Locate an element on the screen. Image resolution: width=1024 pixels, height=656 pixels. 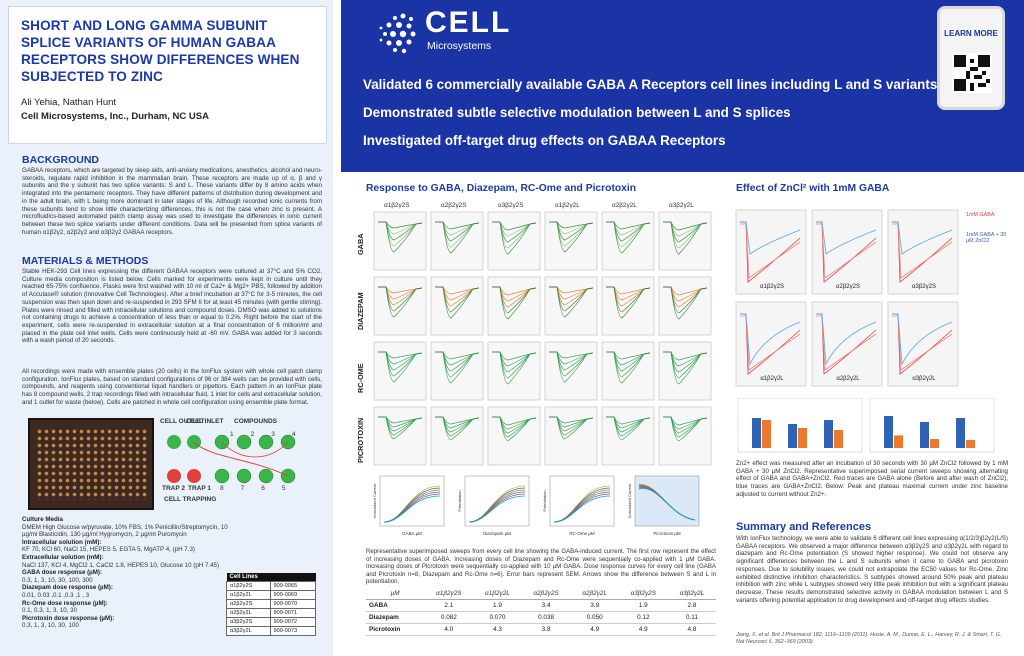
bar-gaba is located at coordinates (924, 435).